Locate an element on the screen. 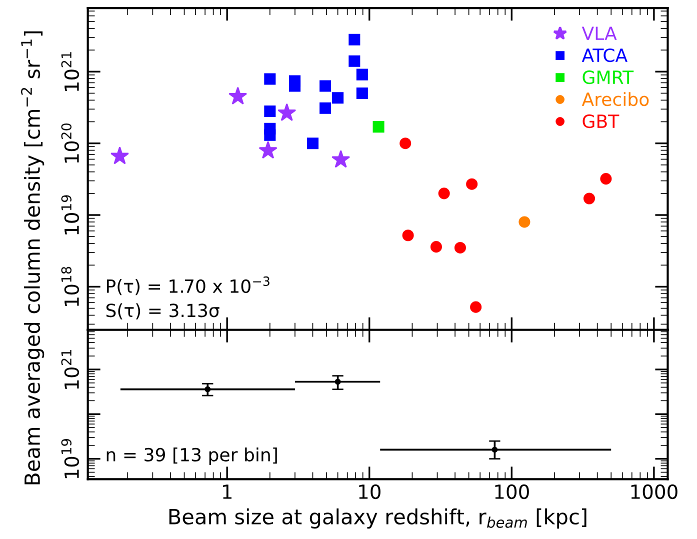 The height and width of the screenshot is (539, 697). x-tick-label: 1000 is located at coordinates (654, 492).